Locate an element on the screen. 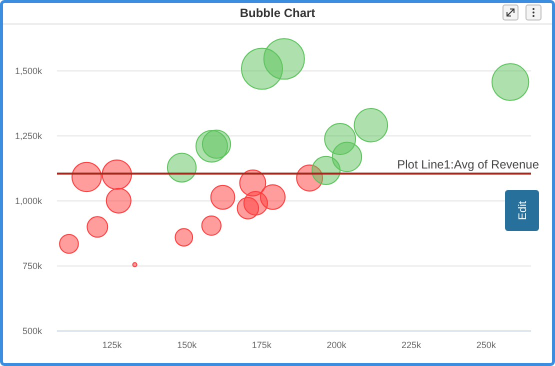 The image size is (555, 366). y-tick-label: 1,000k is located at coordinates (28, 201).